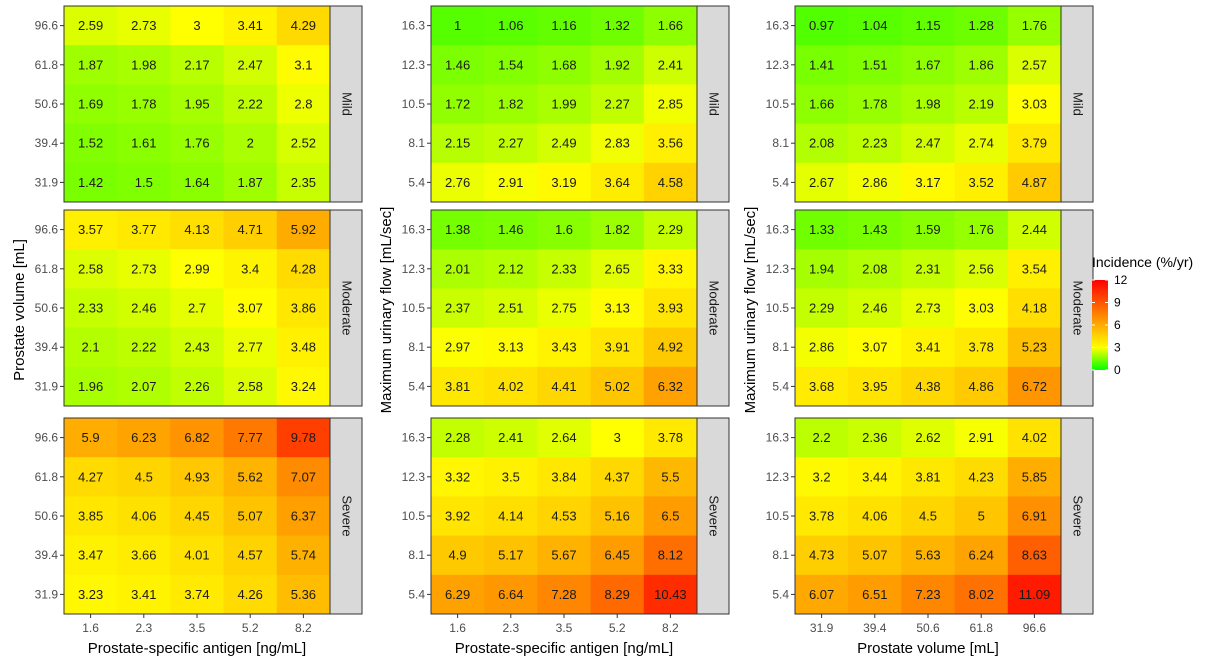  I want to click on x-tick-label: 5.2, so click(250, 628).